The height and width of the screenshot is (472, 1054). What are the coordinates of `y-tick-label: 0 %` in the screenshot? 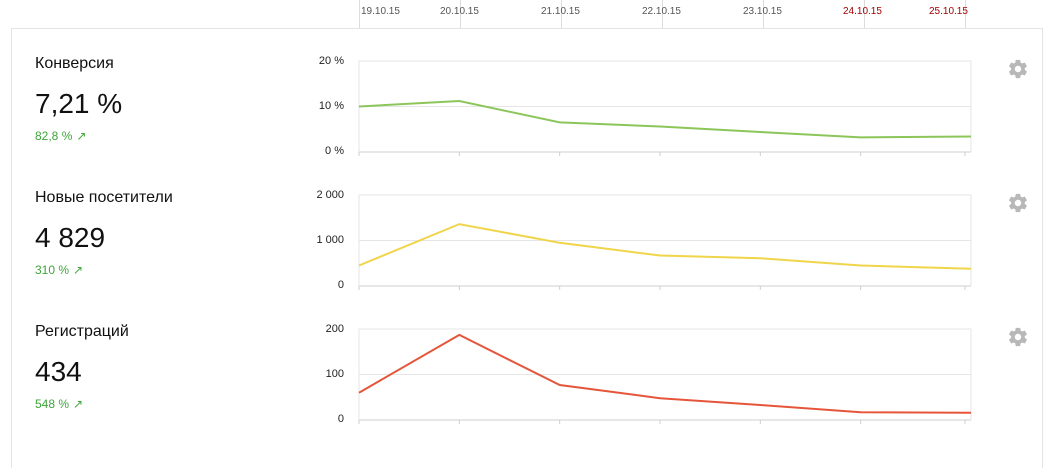 It's located at (334, 151).